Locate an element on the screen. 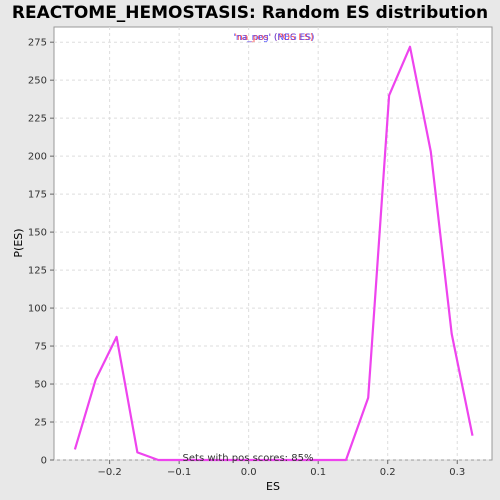 The height and width of the screenshot is (500, 500). x-tick-label: −0.2 is located at coordinates (109, 472).